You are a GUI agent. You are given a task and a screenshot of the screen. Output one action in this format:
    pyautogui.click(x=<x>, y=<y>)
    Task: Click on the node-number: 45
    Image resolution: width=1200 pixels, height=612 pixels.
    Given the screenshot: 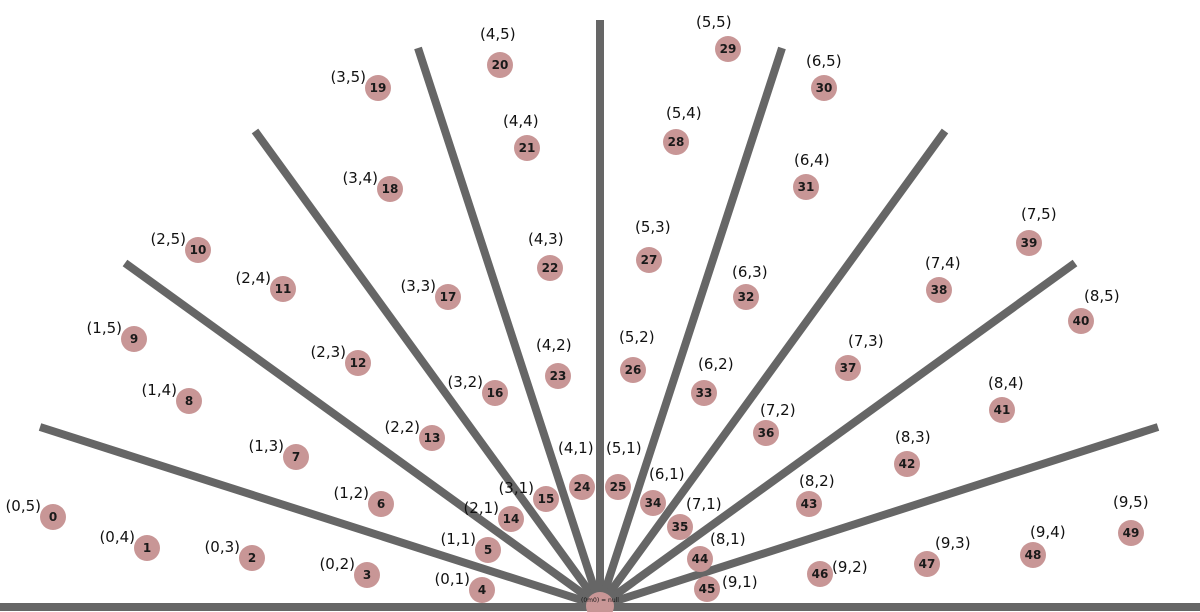 What is the action you would take?
    pyautogui.click(x=707, y=589)
    